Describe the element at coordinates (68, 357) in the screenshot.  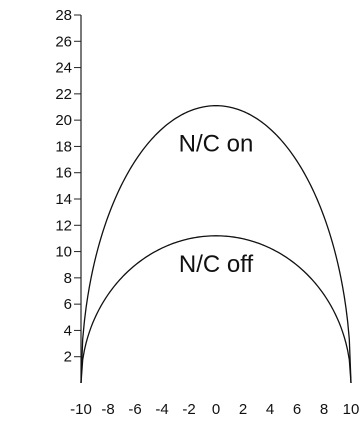
I see `y-tick-label: 2` at that location.